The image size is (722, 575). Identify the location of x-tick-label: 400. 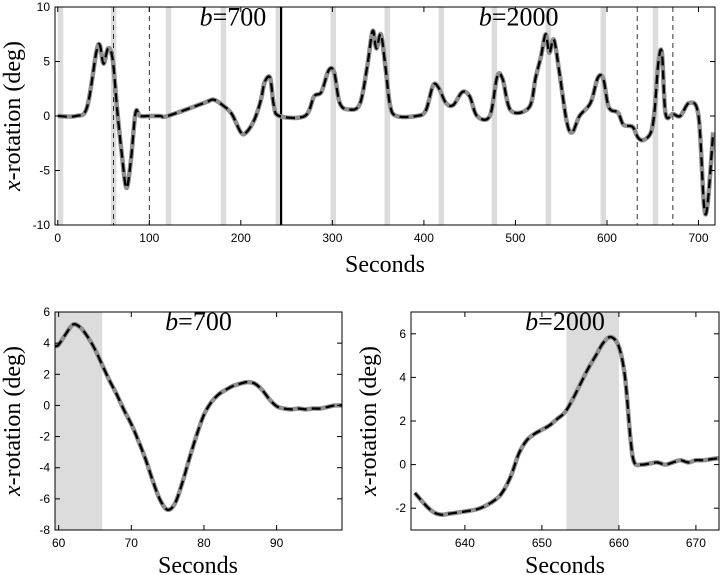
(424, 238).